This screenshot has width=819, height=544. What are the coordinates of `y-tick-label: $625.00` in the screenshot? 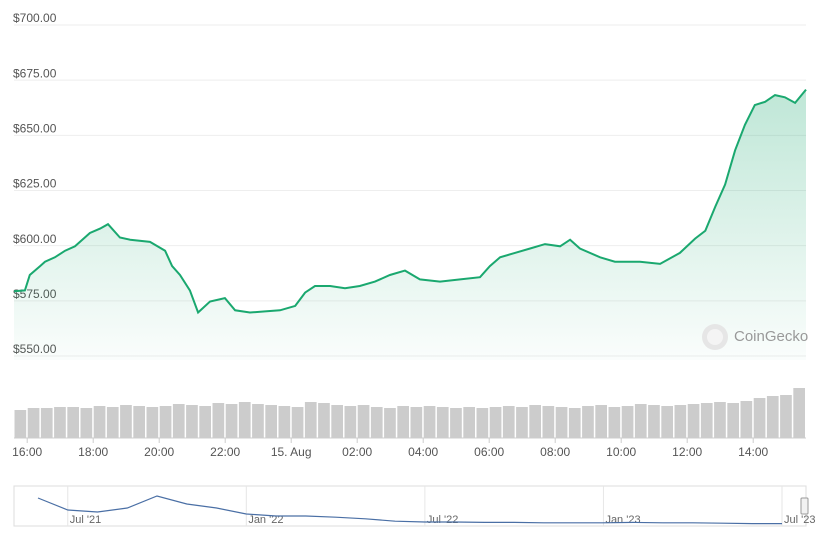 It's located at (35, 184).